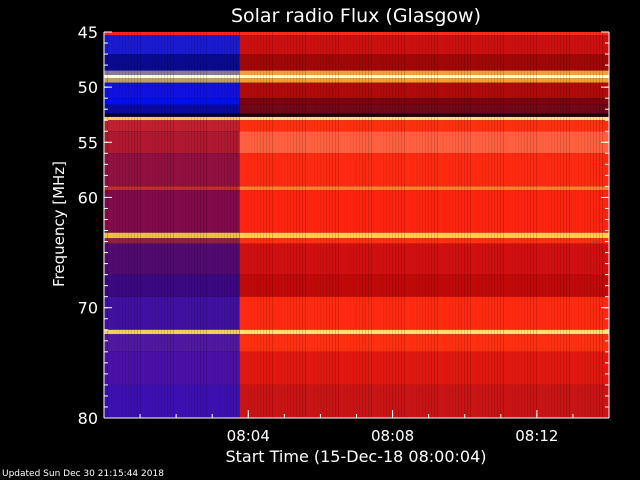 The width and height of the screenshot is (640, 480). What do you see at coordinates (88, 197) in the screenshot?
I see `y-tick-label: 60` at bounding box center [88, 197].